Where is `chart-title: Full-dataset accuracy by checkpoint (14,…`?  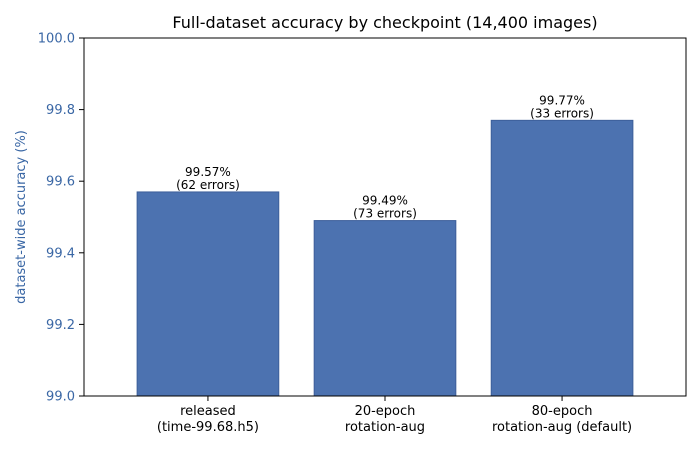 chart-title: Full-dataset accuracy by checkpoint (14,… is located at coordinates (384, 22).